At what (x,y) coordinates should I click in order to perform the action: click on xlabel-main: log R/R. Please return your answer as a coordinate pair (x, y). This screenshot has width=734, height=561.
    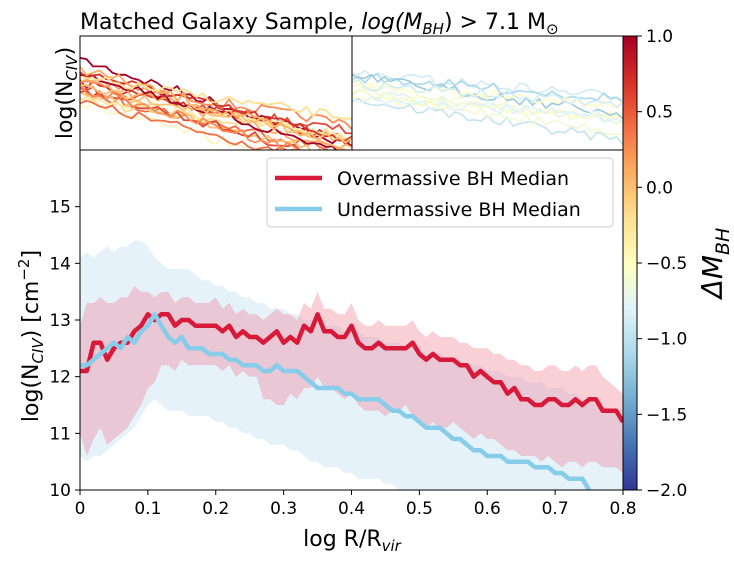
    Looking at the image, I should click on (342, 539).